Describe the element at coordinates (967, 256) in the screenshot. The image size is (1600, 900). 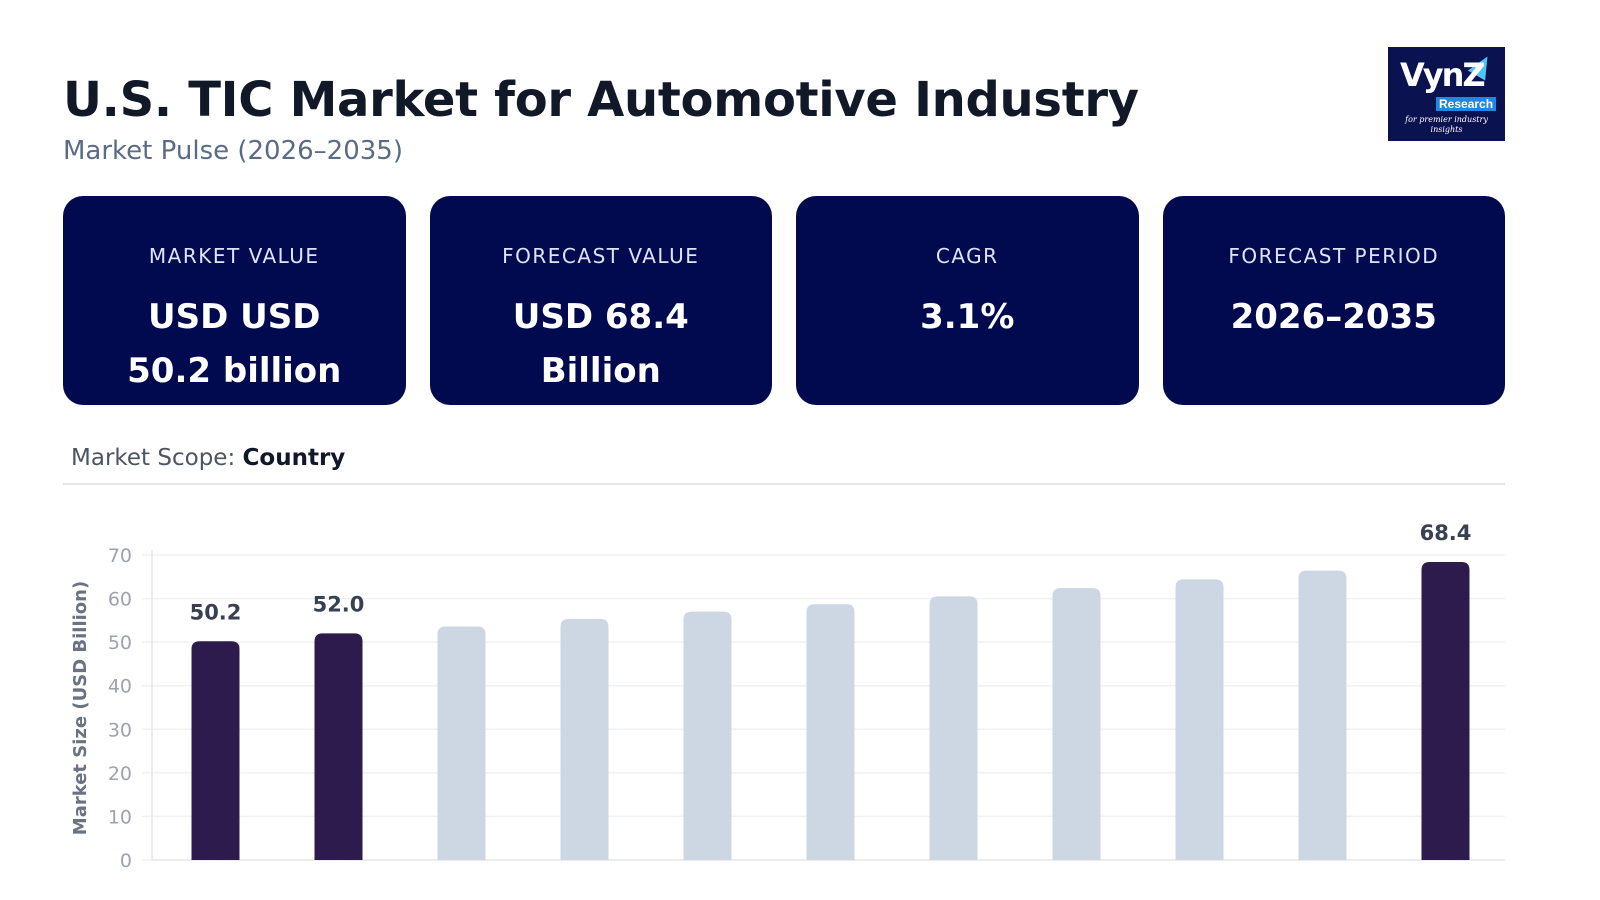
I see `card-label: CAGR` at that location.